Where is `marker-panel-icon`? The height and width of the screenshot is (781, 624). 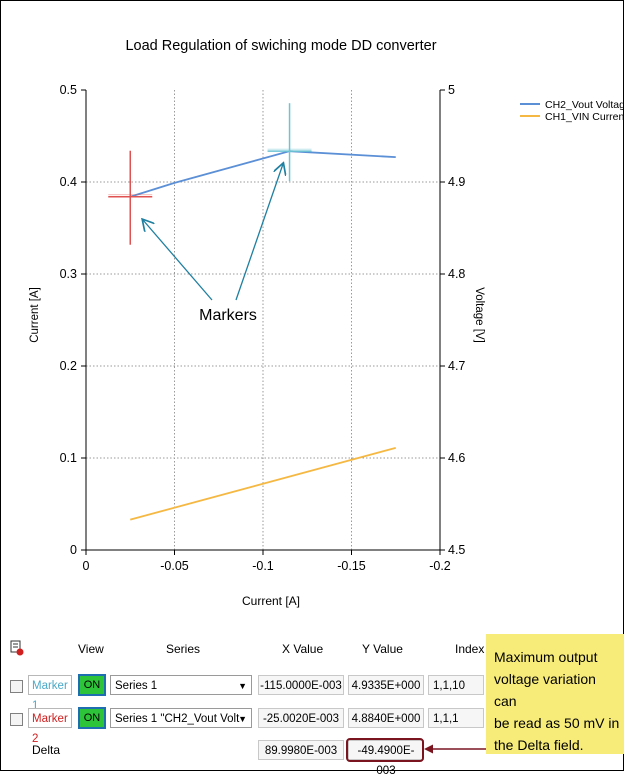 marker-panel-icon is located at coordinates (16, 647).